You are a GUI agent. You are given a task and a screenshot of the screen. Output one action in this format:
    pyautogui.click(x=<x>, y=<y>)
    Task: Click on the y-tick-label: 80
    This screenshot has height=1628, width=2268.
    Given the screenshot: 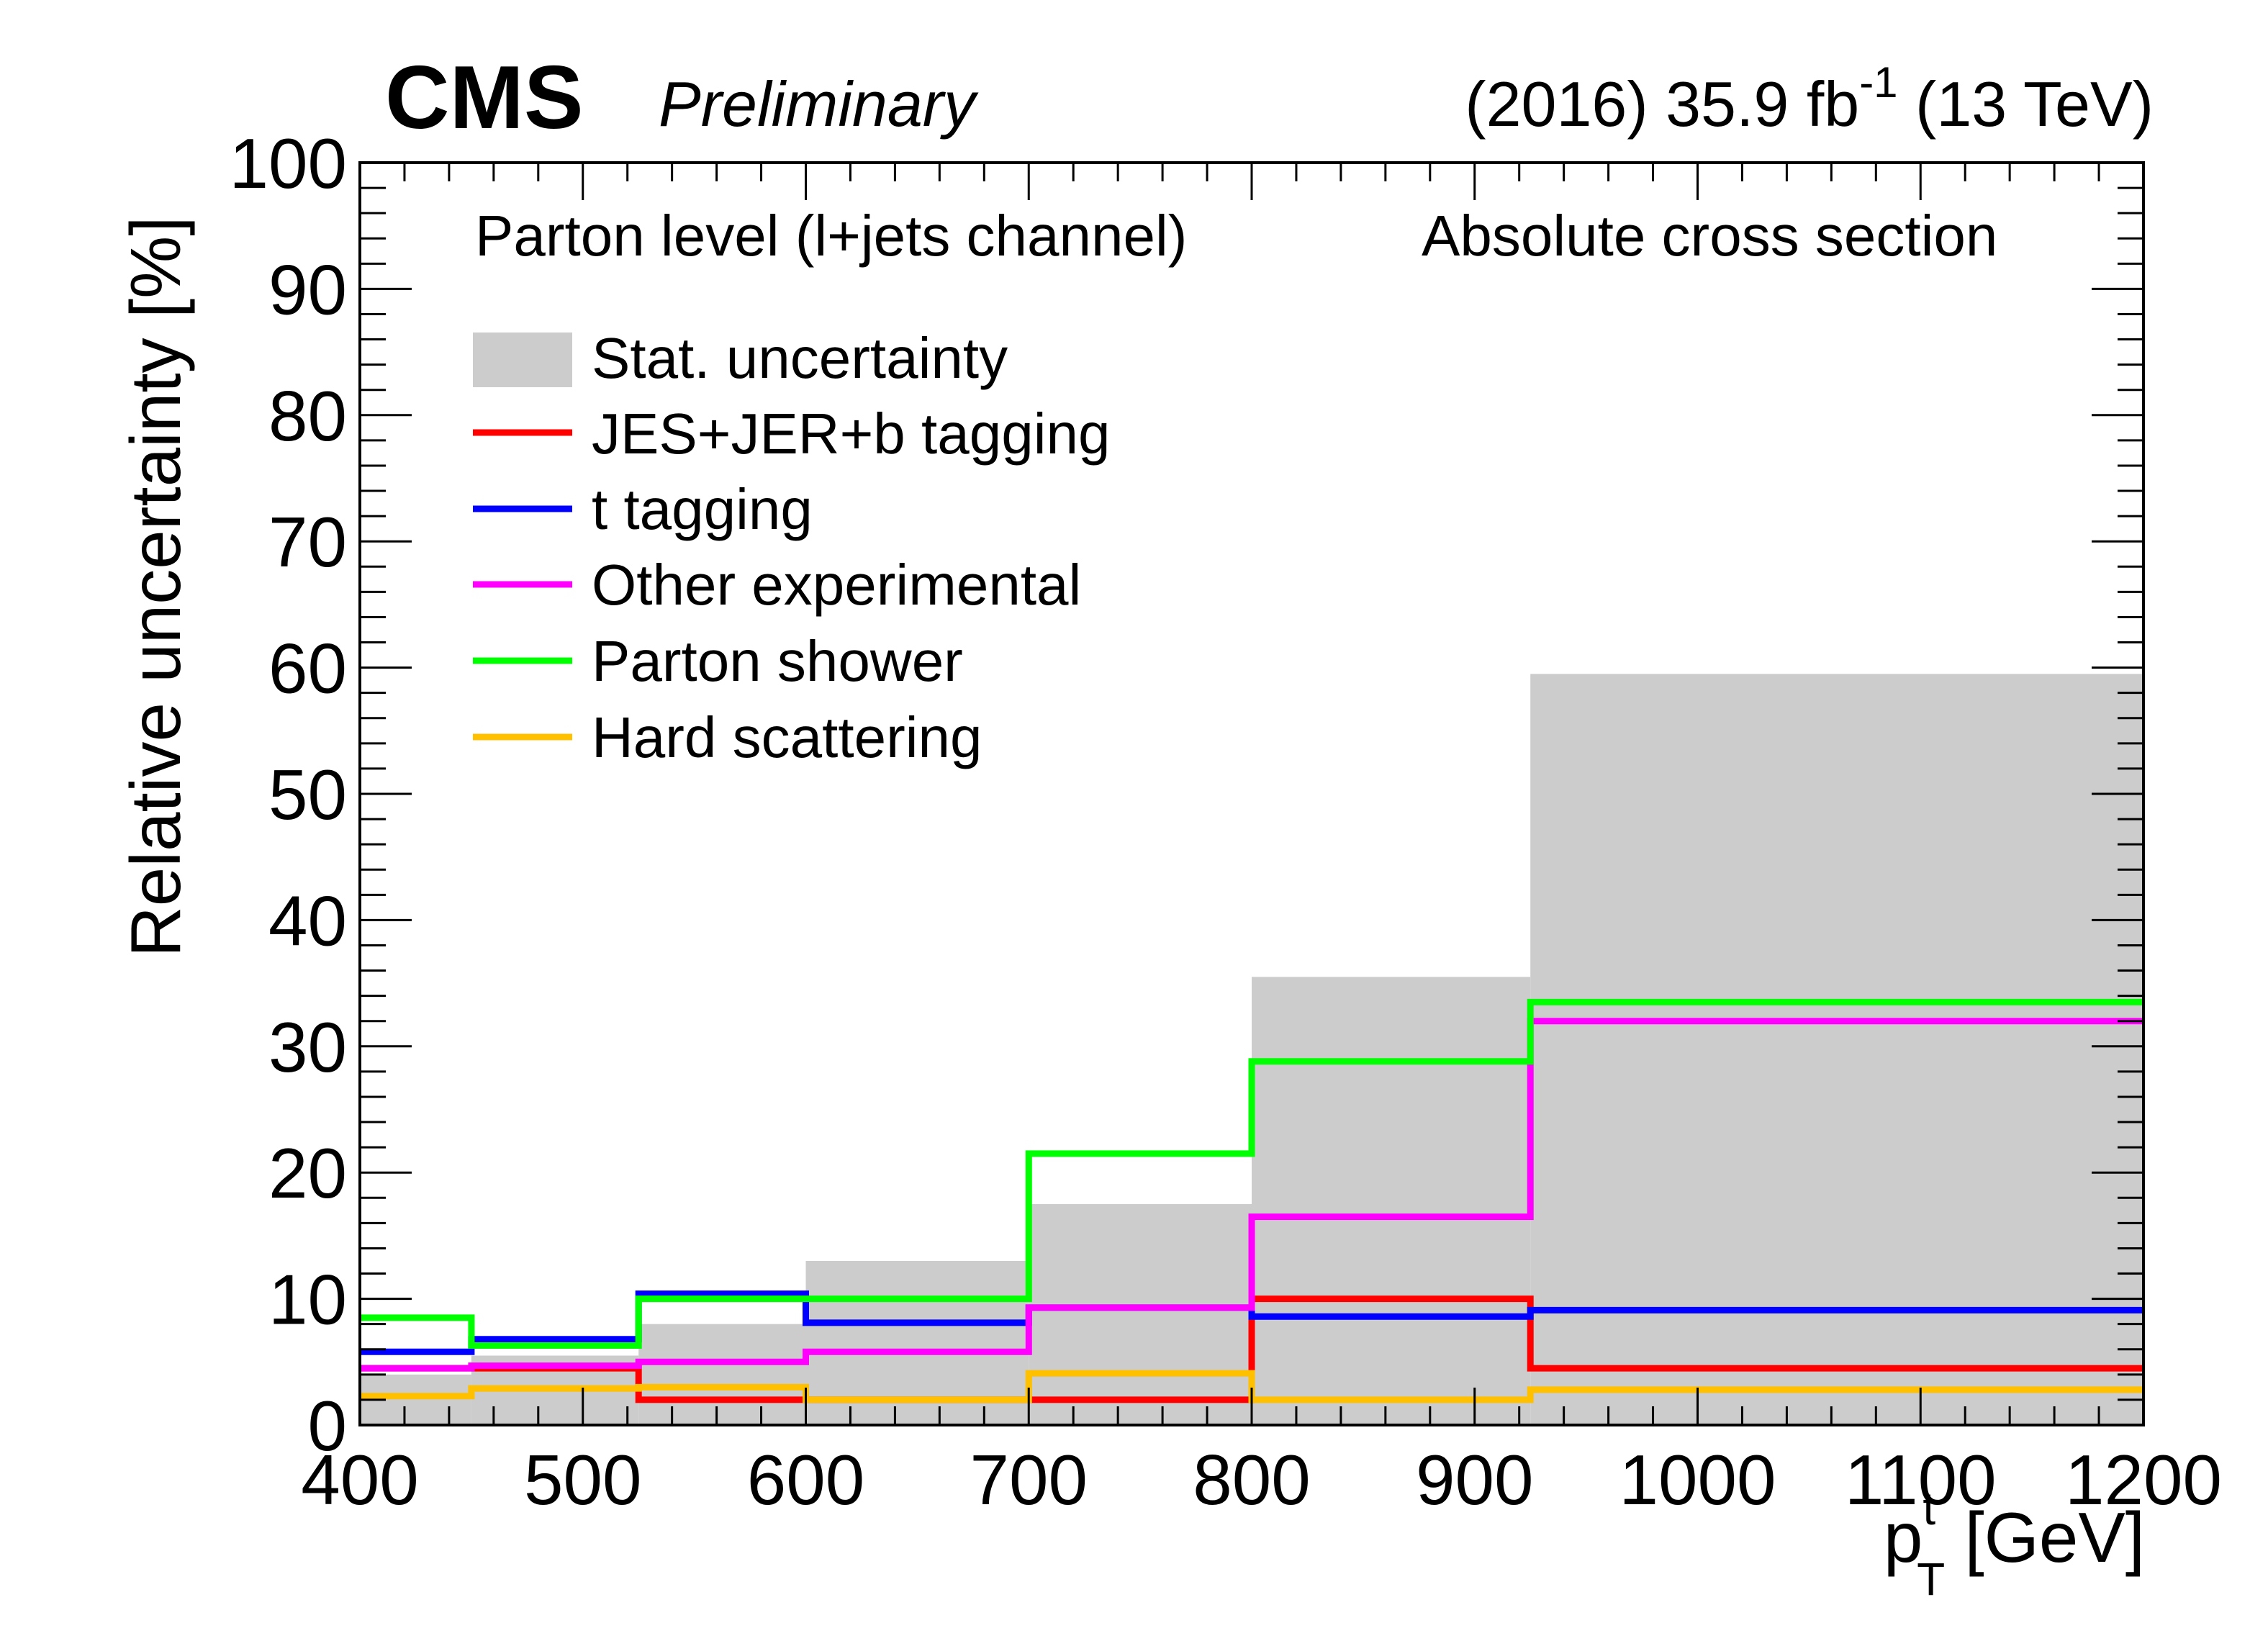 What is the action you would take?
    pyautogui.click(x=307, y=416)
    